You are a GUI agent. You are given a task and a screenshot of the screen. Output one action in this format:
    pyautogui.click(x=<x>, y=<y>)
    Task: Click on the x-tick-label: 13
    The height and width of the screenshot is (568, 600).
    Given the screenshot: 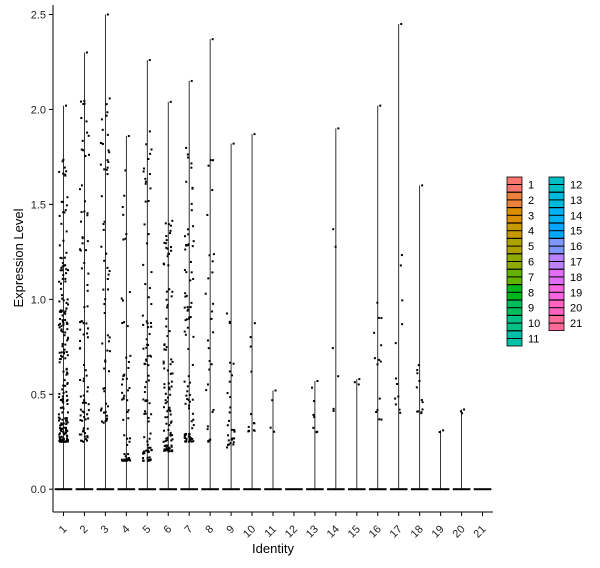 What is the action you would take?
    pyautogui.click(x=312, y=531)
    